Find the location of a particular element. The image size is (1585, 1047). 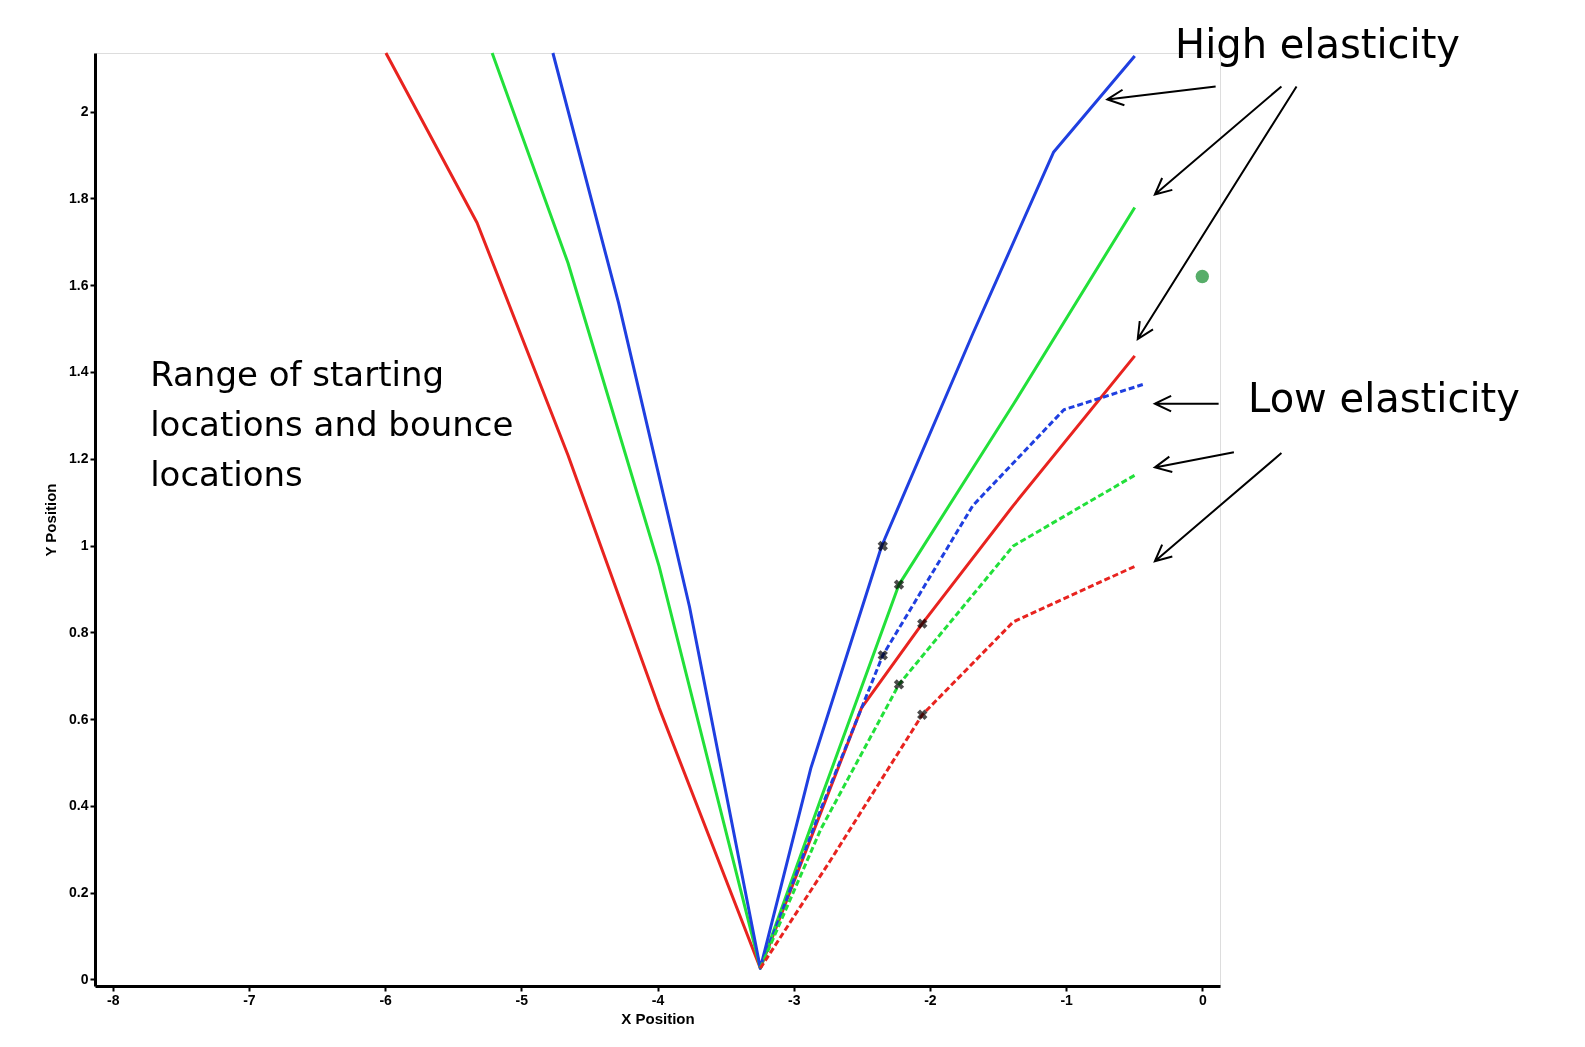

x-tick-label: -7 is located at coordinates (249, 999).